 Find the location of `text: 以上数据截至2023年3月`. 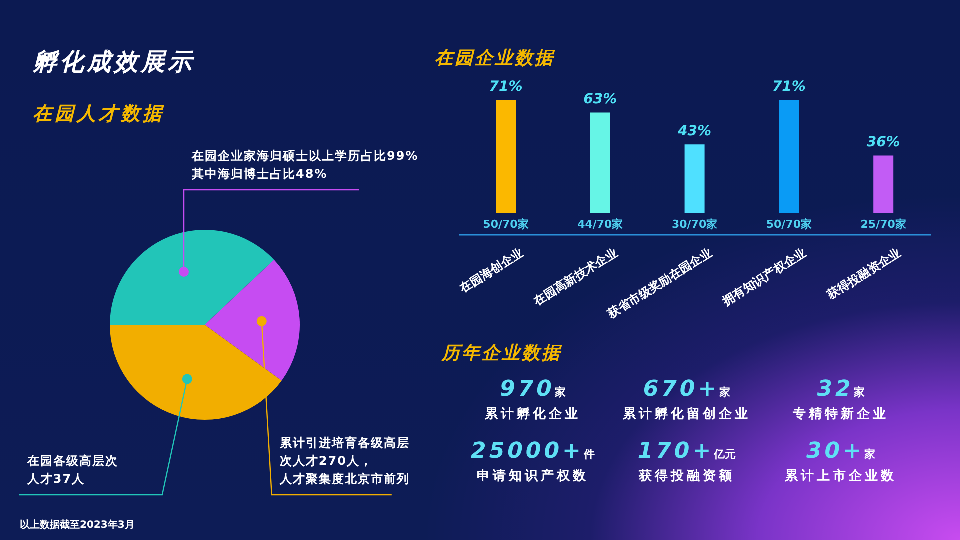

text: 以上数据截至2023年3月 is located at coordinates (77, 525).